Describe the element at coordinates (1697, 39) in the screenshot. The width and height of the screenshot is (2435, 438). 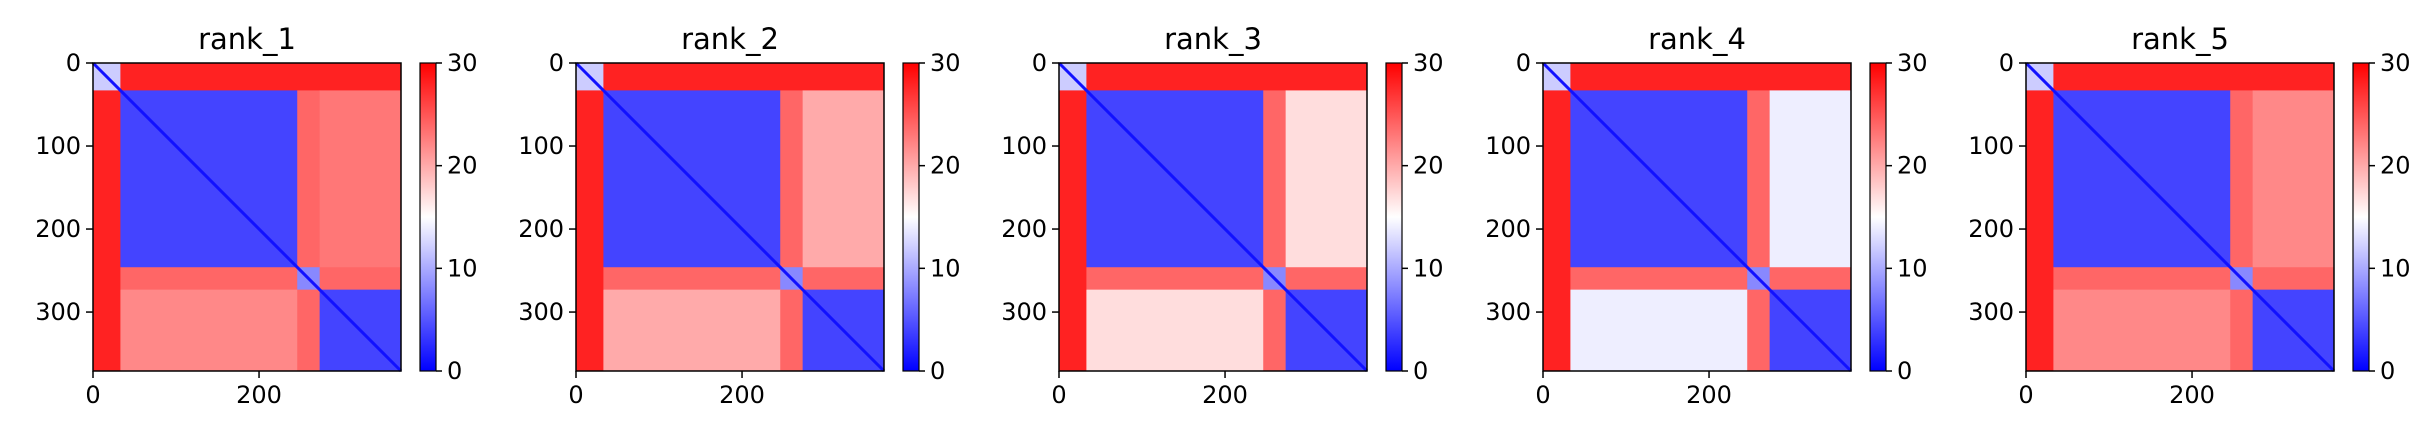
I see `panel-title: rank_4` at that location.